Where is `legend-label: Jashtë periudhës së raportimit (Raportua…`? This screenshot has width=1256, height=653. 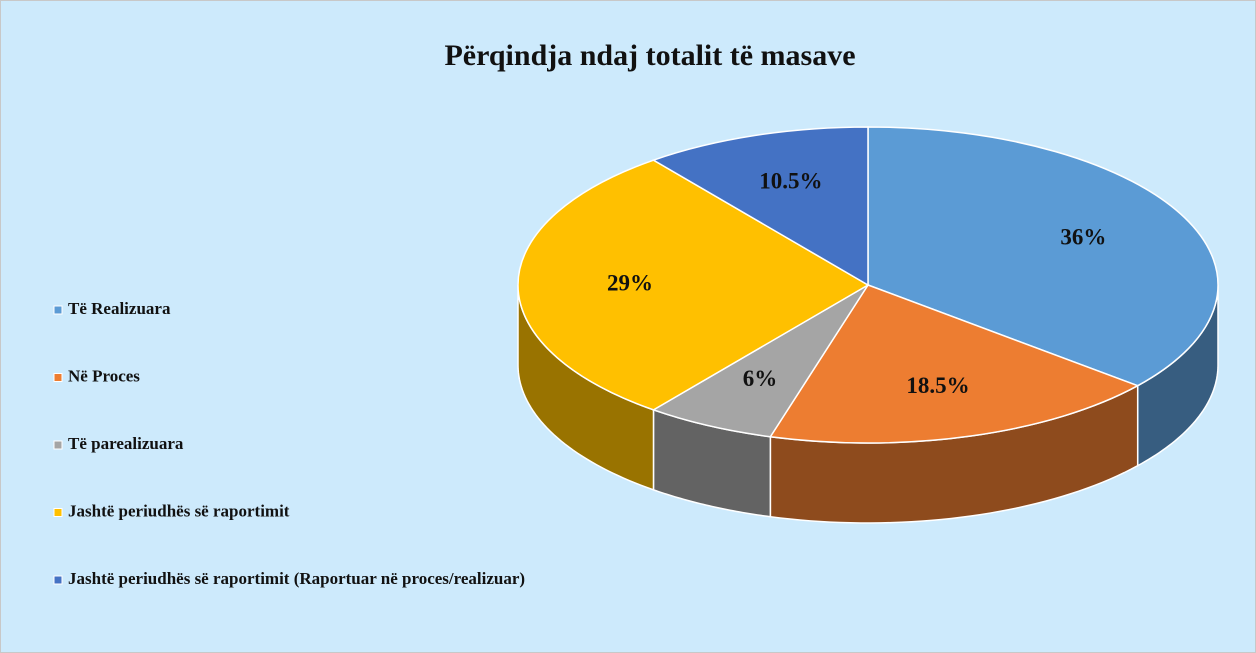
legend-label: Jashtë periudhës së raportimit (Raportua… is located at coordinates (296, 578).